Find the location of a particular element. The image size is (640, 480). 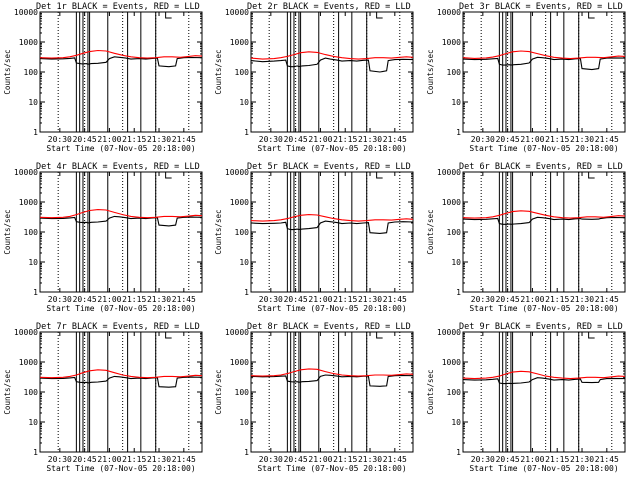

panel-title: Det 8r BLACK = Events, RED = LLD is located at coordinates (329, 327).